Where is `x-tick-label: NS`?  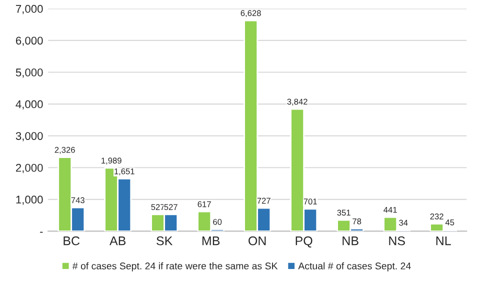
x-tick-label: NS is located at coordinates (397, 241).